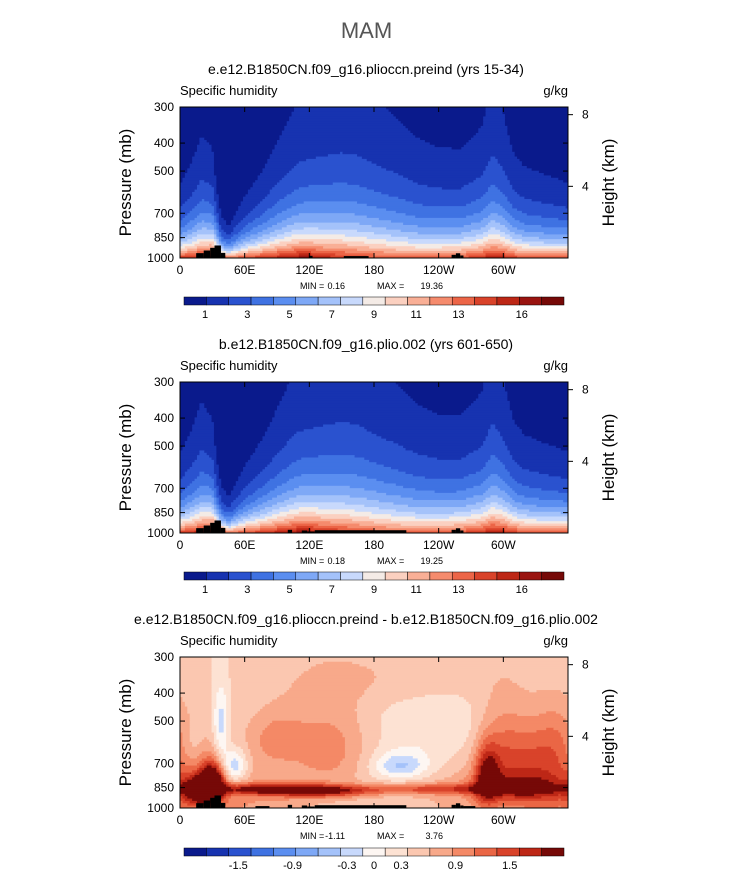  What do you see at coordinates (292, 866) in the screenshot?
I see `colorbar-label: -0.9` at bounding box center [292, 866].